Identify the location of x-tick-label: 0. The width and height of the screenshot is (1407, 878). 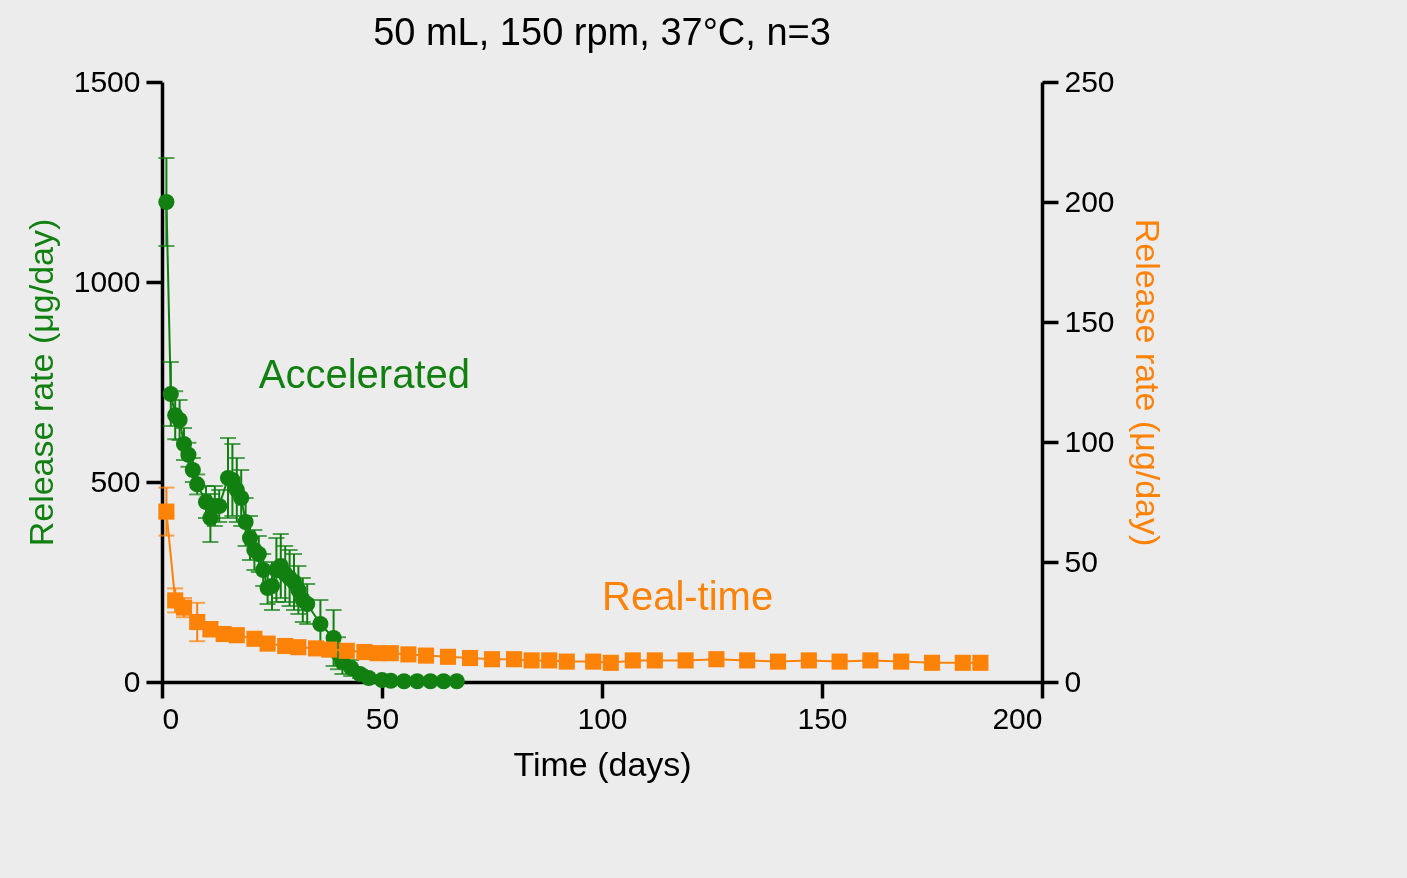
(171, 718).